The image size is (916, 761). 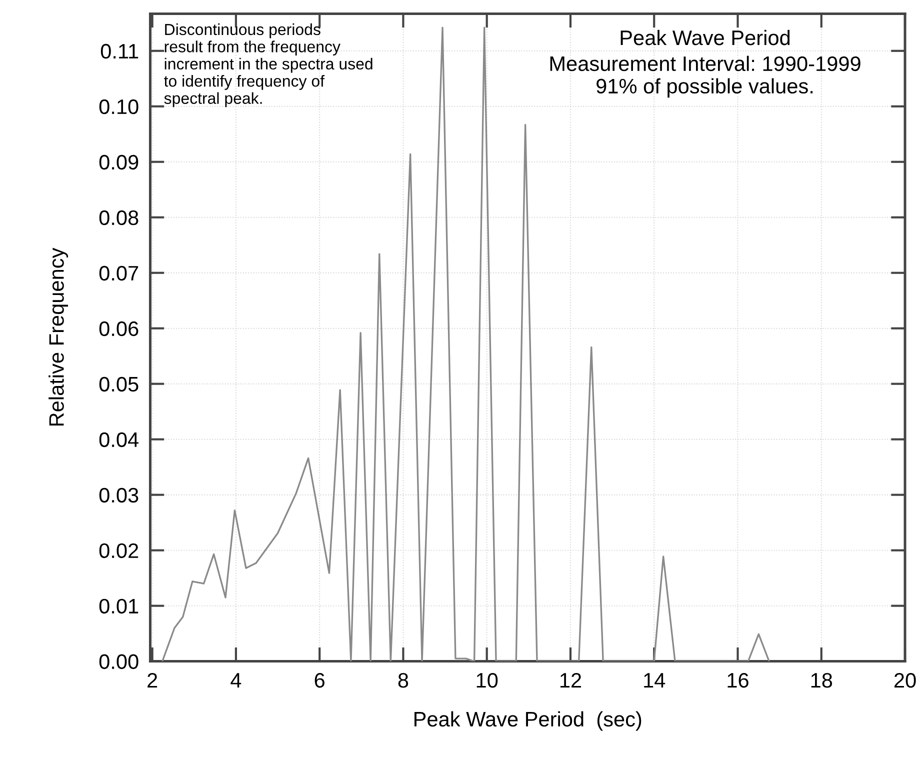 I want to click on y-tick-label: 0.07, so click(x=118, y=273).